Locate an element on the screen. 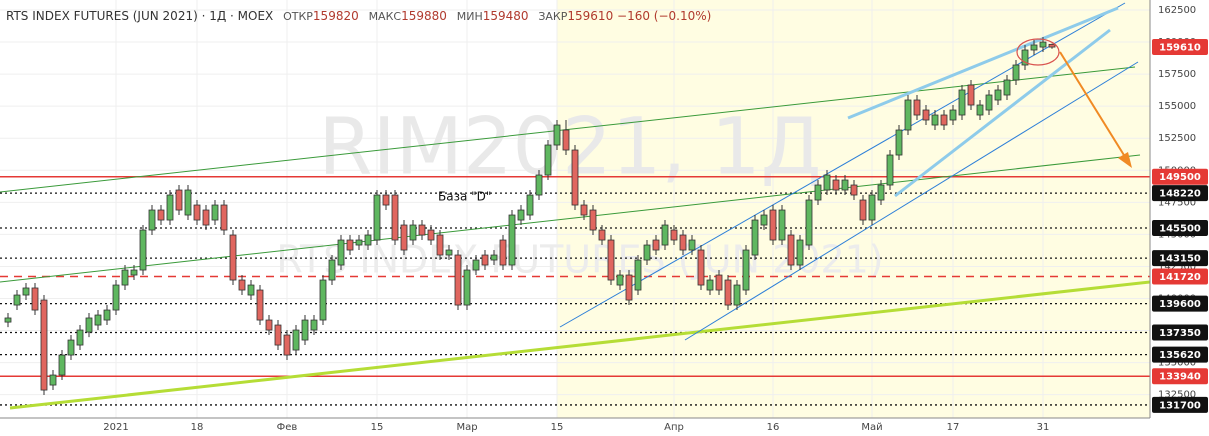 The width and height of the screenshot is (1209, 436). x-tick-label: 16 is located at coordinates (773, 427).